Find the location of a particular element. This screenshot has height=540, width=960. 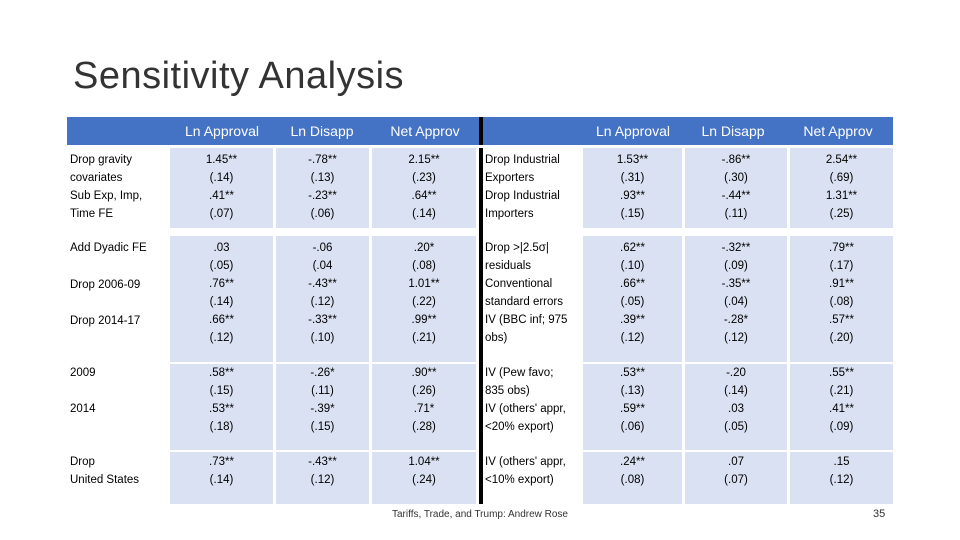

row-label-iv-others: IV (others' appr, <10% export) is located at coordinates (525, 471).